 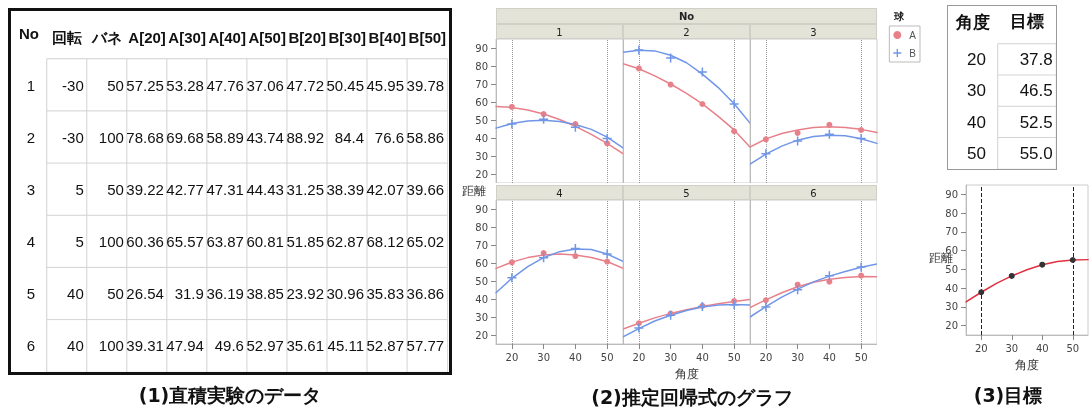 What do you see at coordinates (474, 191) in the screenshot?
I see `y-axis-title: 距離` at bounding box center [474, 191].